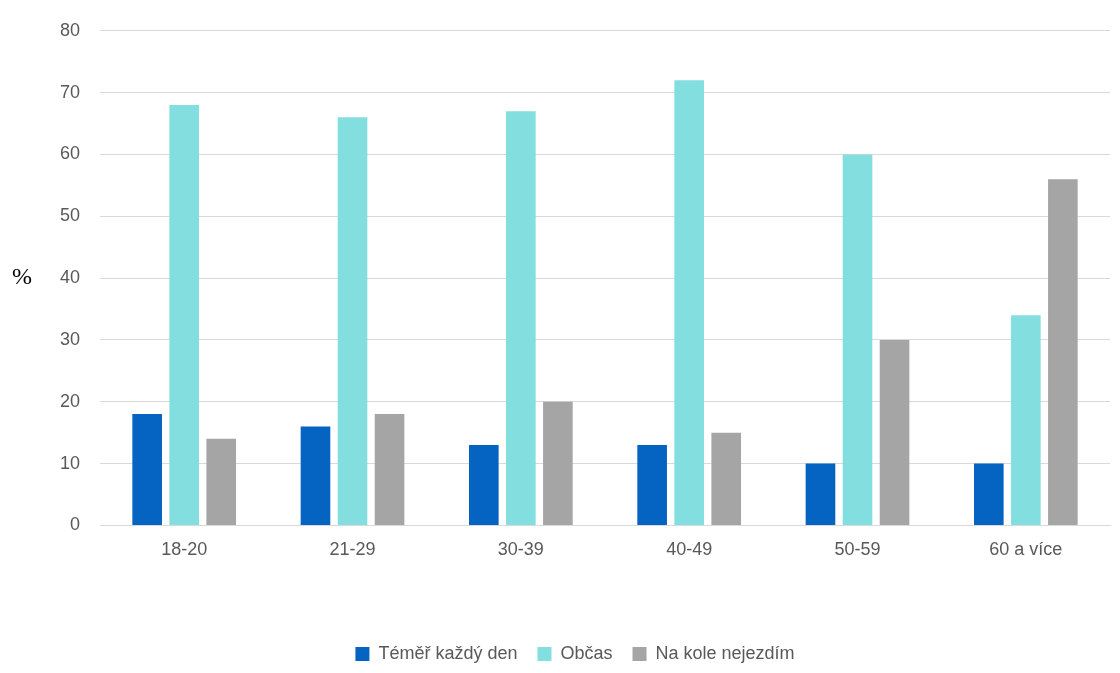  I want to click on legend-label: Na kole nejezdím, so click(725, 652).